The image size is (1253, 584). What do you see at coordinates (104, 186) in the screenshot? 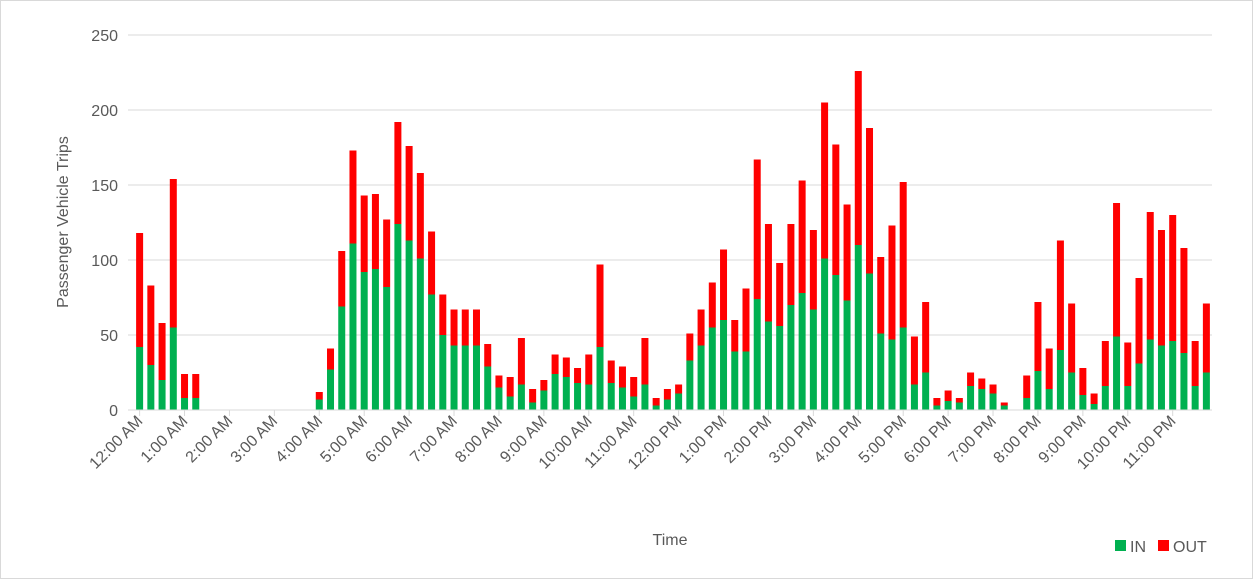
I see `y-tick-label: 150` at bounding box center [104, 186].